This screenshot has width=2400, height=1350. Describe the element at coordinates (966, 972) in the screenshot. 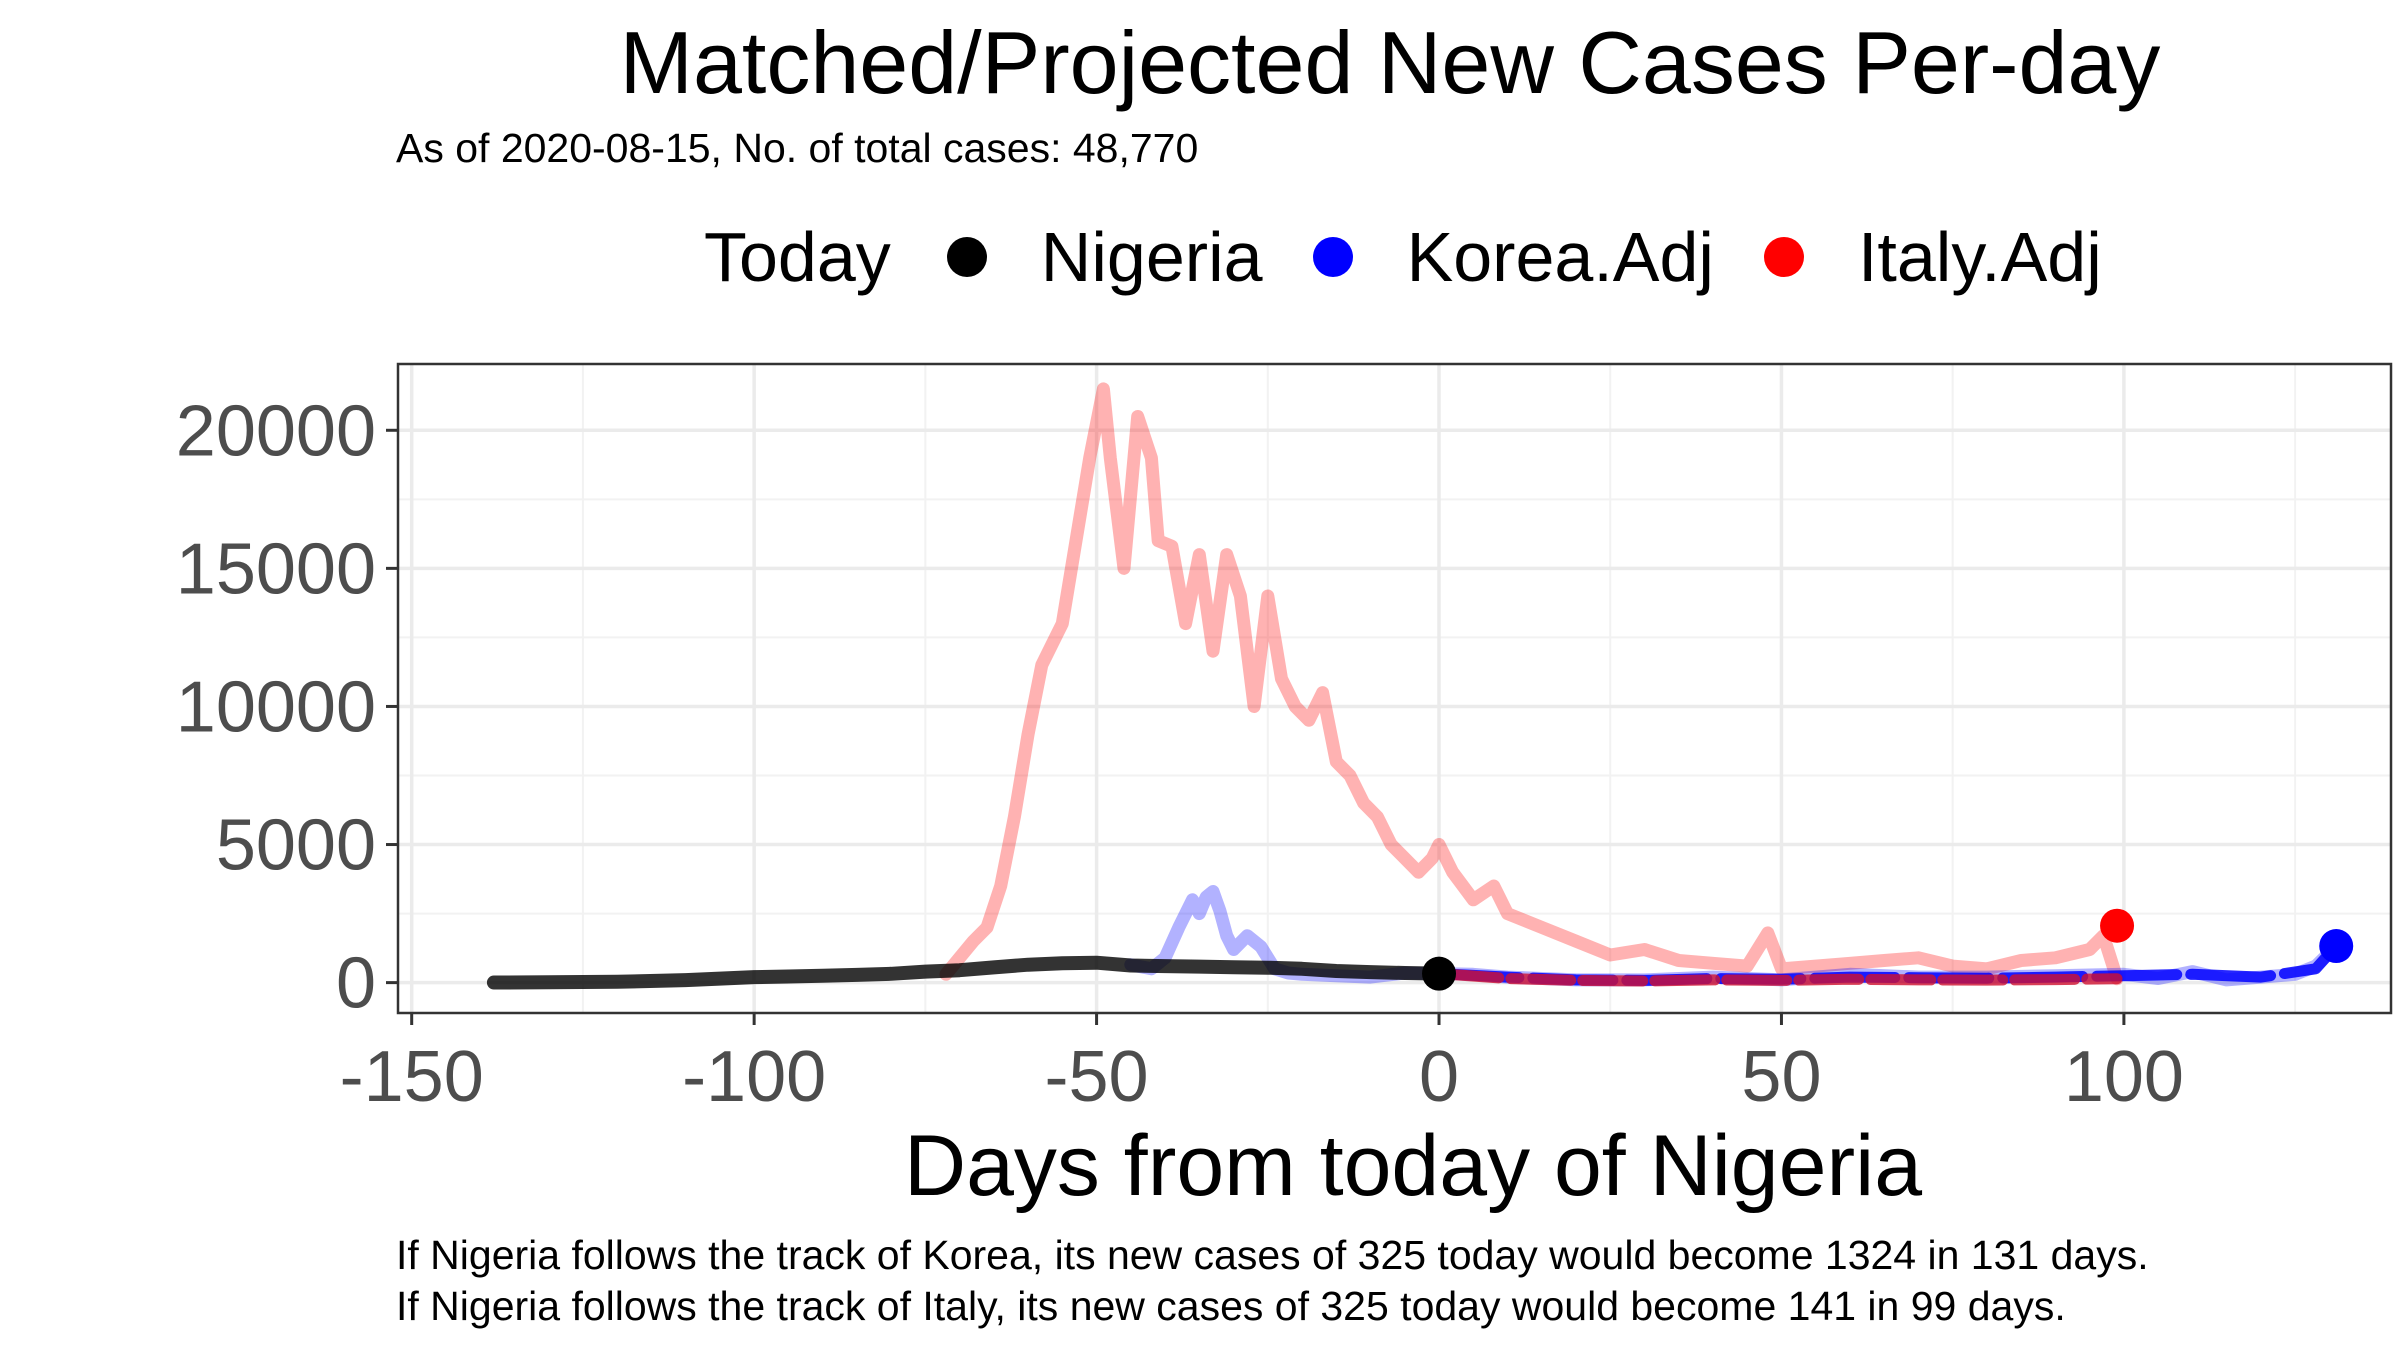

I see `series-line-nigeria` at that location.